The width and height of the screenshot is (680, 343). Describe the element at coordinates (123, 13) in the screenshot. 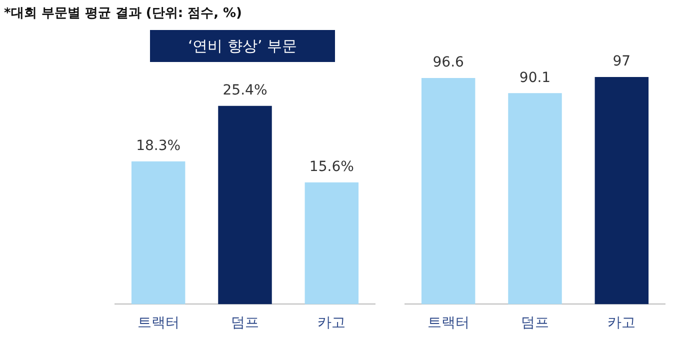

I see `text: *대회 부문별 평균 결과 (단위: 점수, %)` at that location.